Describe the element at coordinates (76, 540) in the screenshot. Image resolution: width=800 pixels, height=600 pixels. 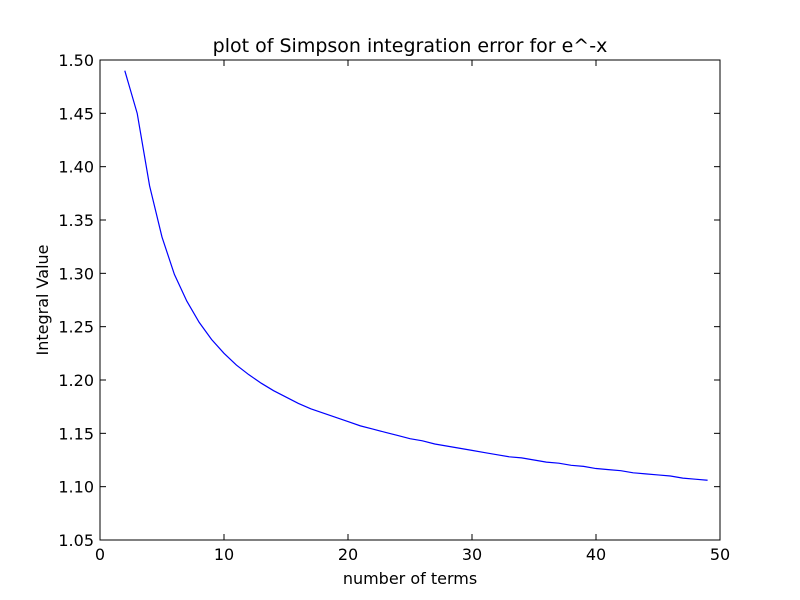
I see `y-tick-label: 1.05` at that location.